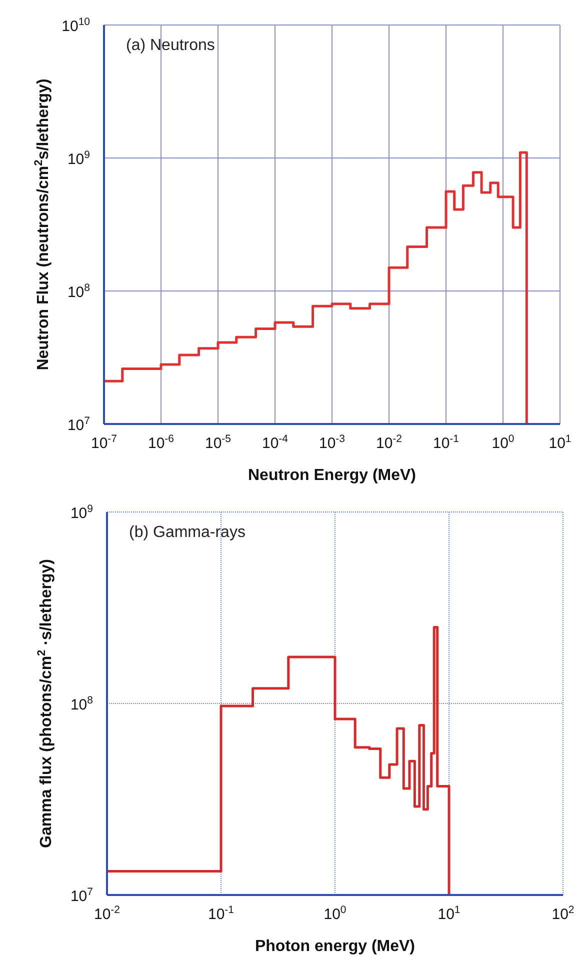  What do you see at coordinates (563, 913) in the screenshot?
I see `x-tick-label: 10$^{2}$` at bounding box center [563, 913].